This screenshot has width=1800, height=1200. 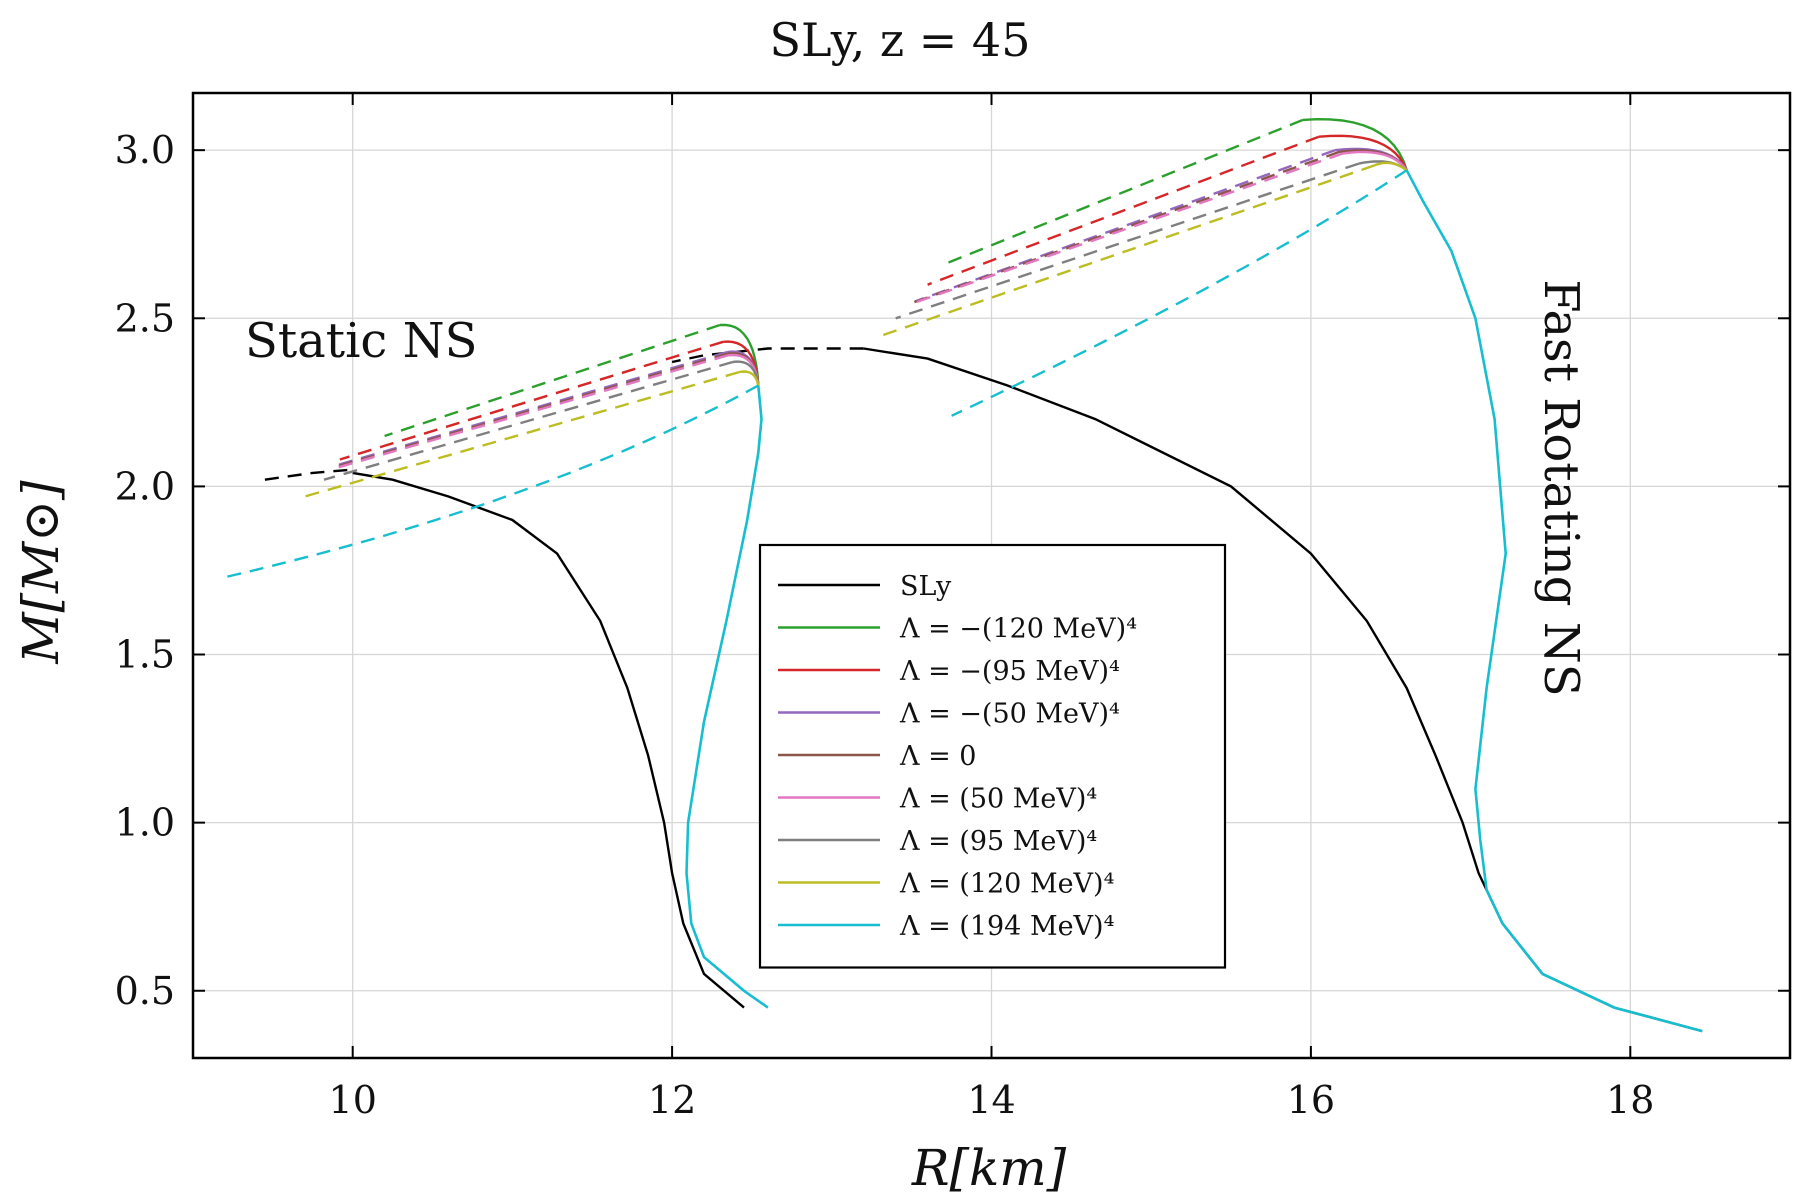 I want to click on legend-label-lambda-zero: Λ = 0, so click(x=937, y=756).